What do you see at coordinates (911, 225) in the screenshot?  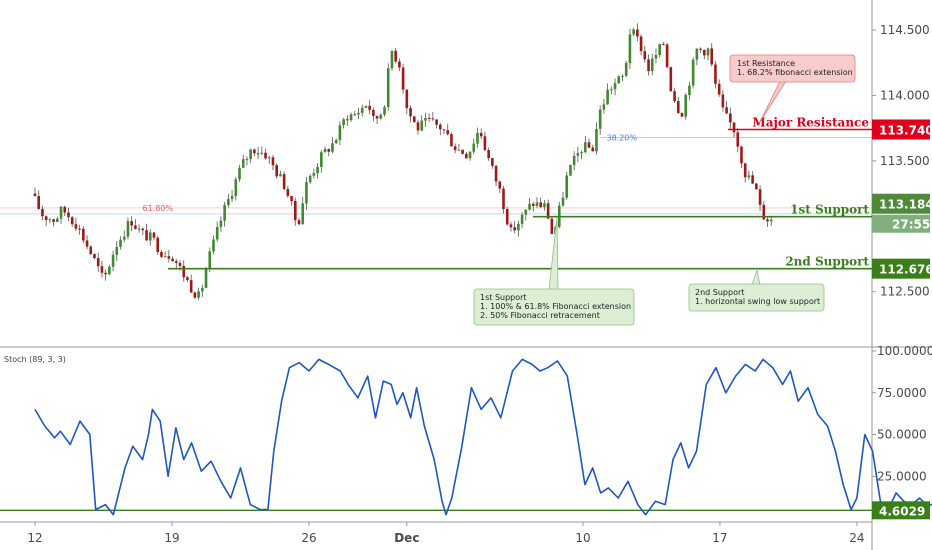 I see `countdown-text: 27:55` at bounding box center [911, 225].